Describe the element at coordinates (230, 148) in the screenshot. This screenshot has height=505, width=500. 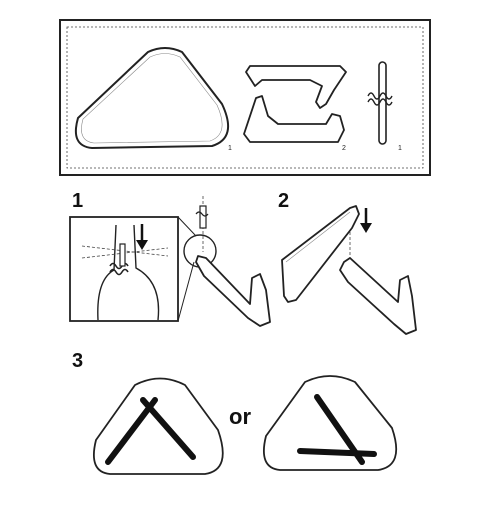
I see `tabletop-quantity: 1` at that location.